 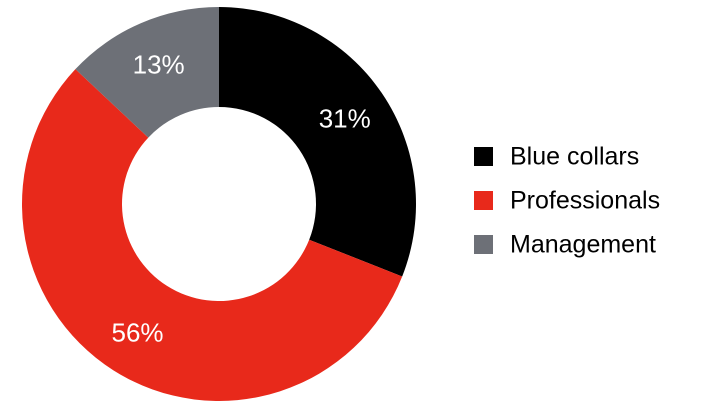 I want to click on data-label-professionals: 56%, so click(x=138, y=332).